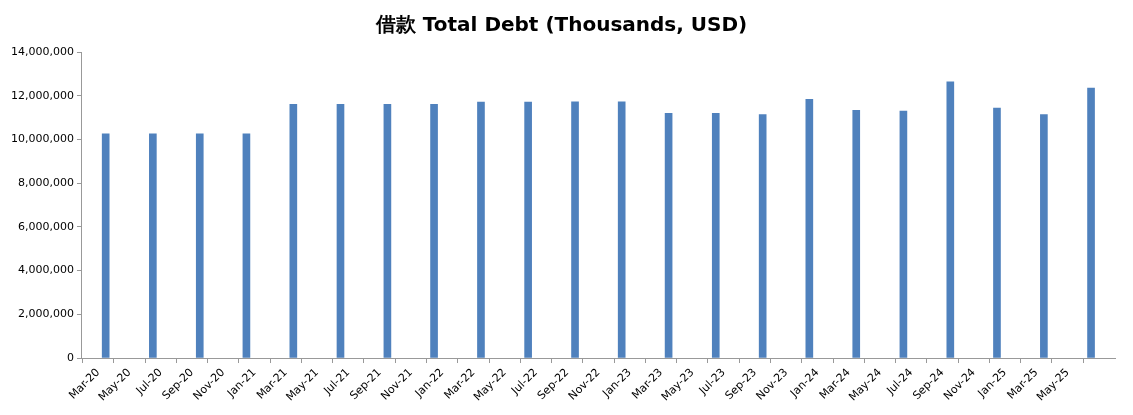 This screenshot has height=415, width=1133. Describe the element at coordinates (46, 314) in the screenshot. I see `y-tick-label: 2,000,000` at that location.